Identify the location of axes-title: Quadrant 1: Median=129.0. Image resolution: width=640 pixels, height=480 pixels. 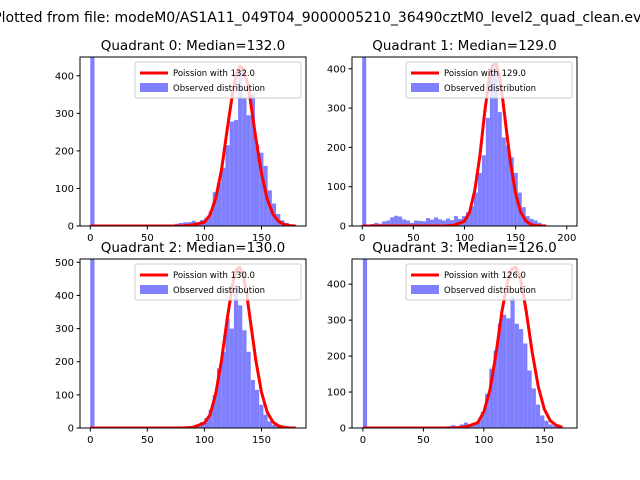
(464, 46).